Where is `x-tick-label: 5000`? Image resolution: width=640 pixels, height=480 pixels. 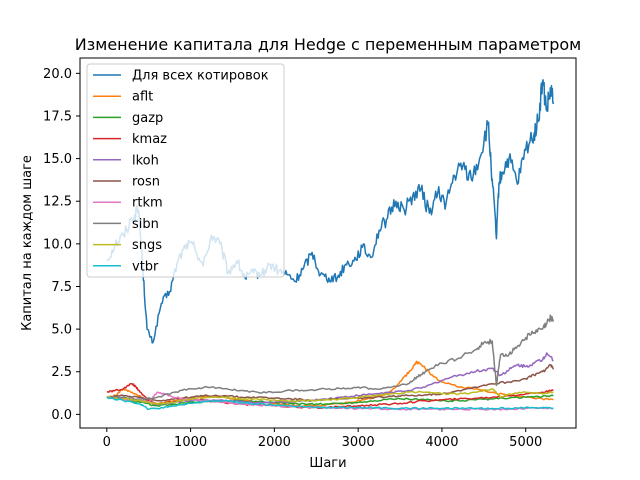 x-tick-label: 5000 is located at coordinates (525, 442).